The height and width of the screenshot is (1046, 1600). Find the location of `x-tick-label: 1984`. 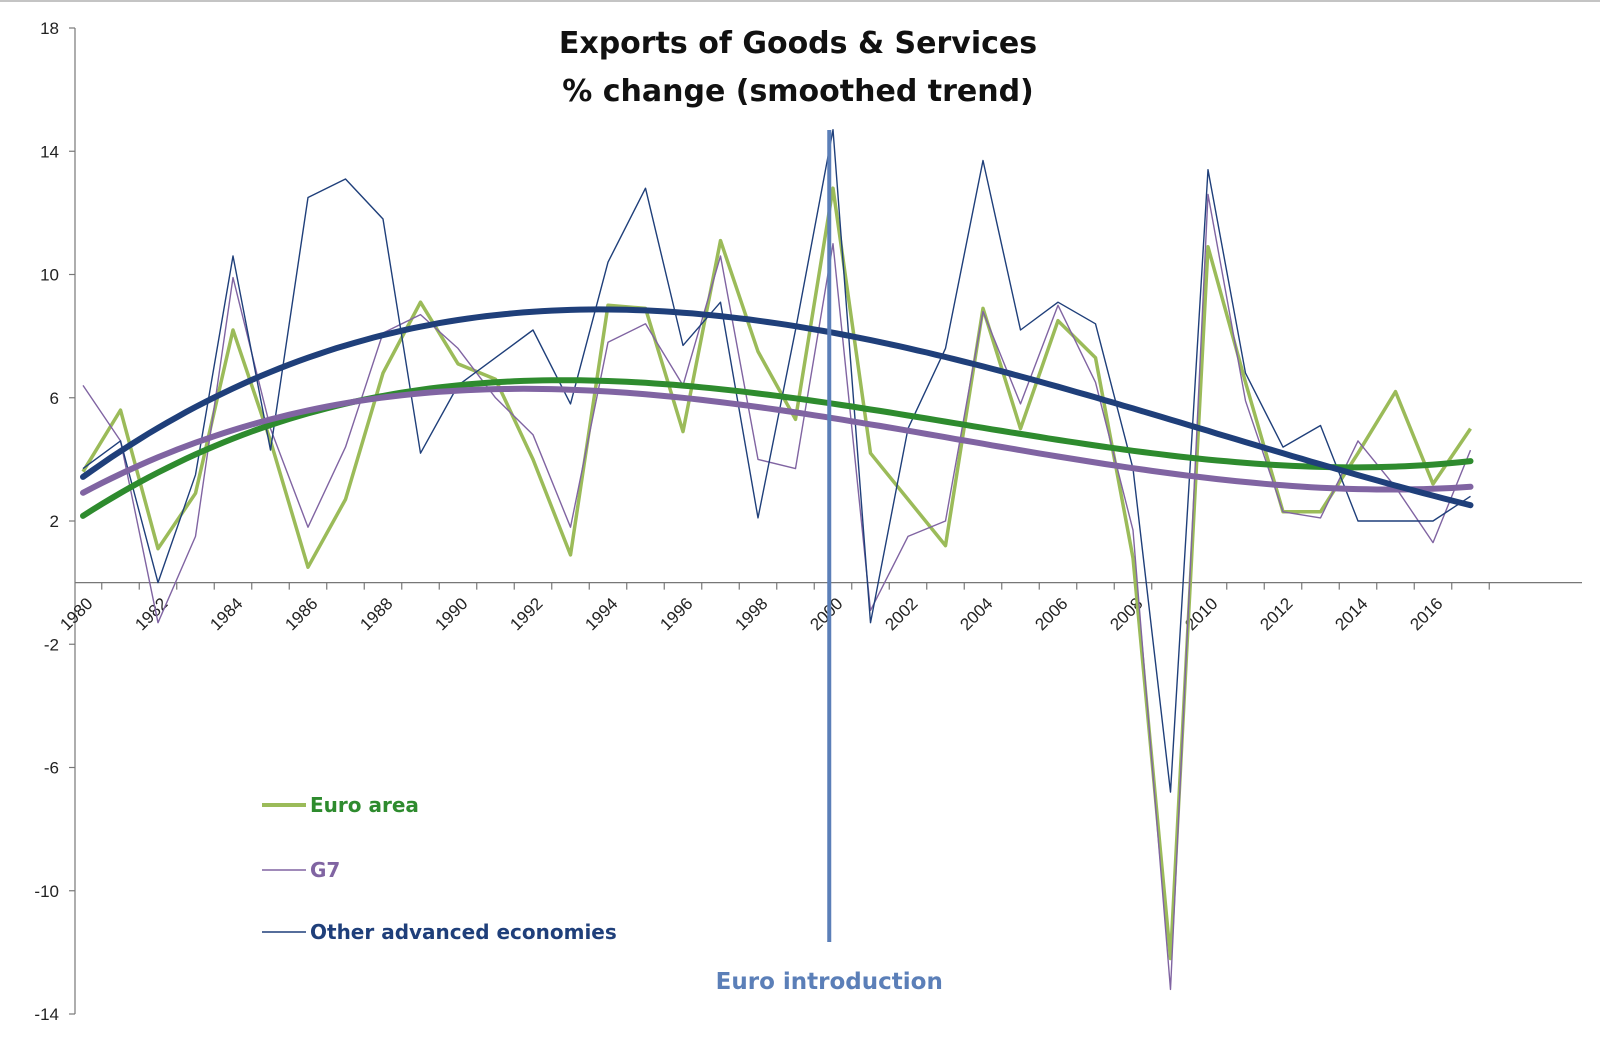

x-tick-label: 1984 is located at coordinates (226, 614).